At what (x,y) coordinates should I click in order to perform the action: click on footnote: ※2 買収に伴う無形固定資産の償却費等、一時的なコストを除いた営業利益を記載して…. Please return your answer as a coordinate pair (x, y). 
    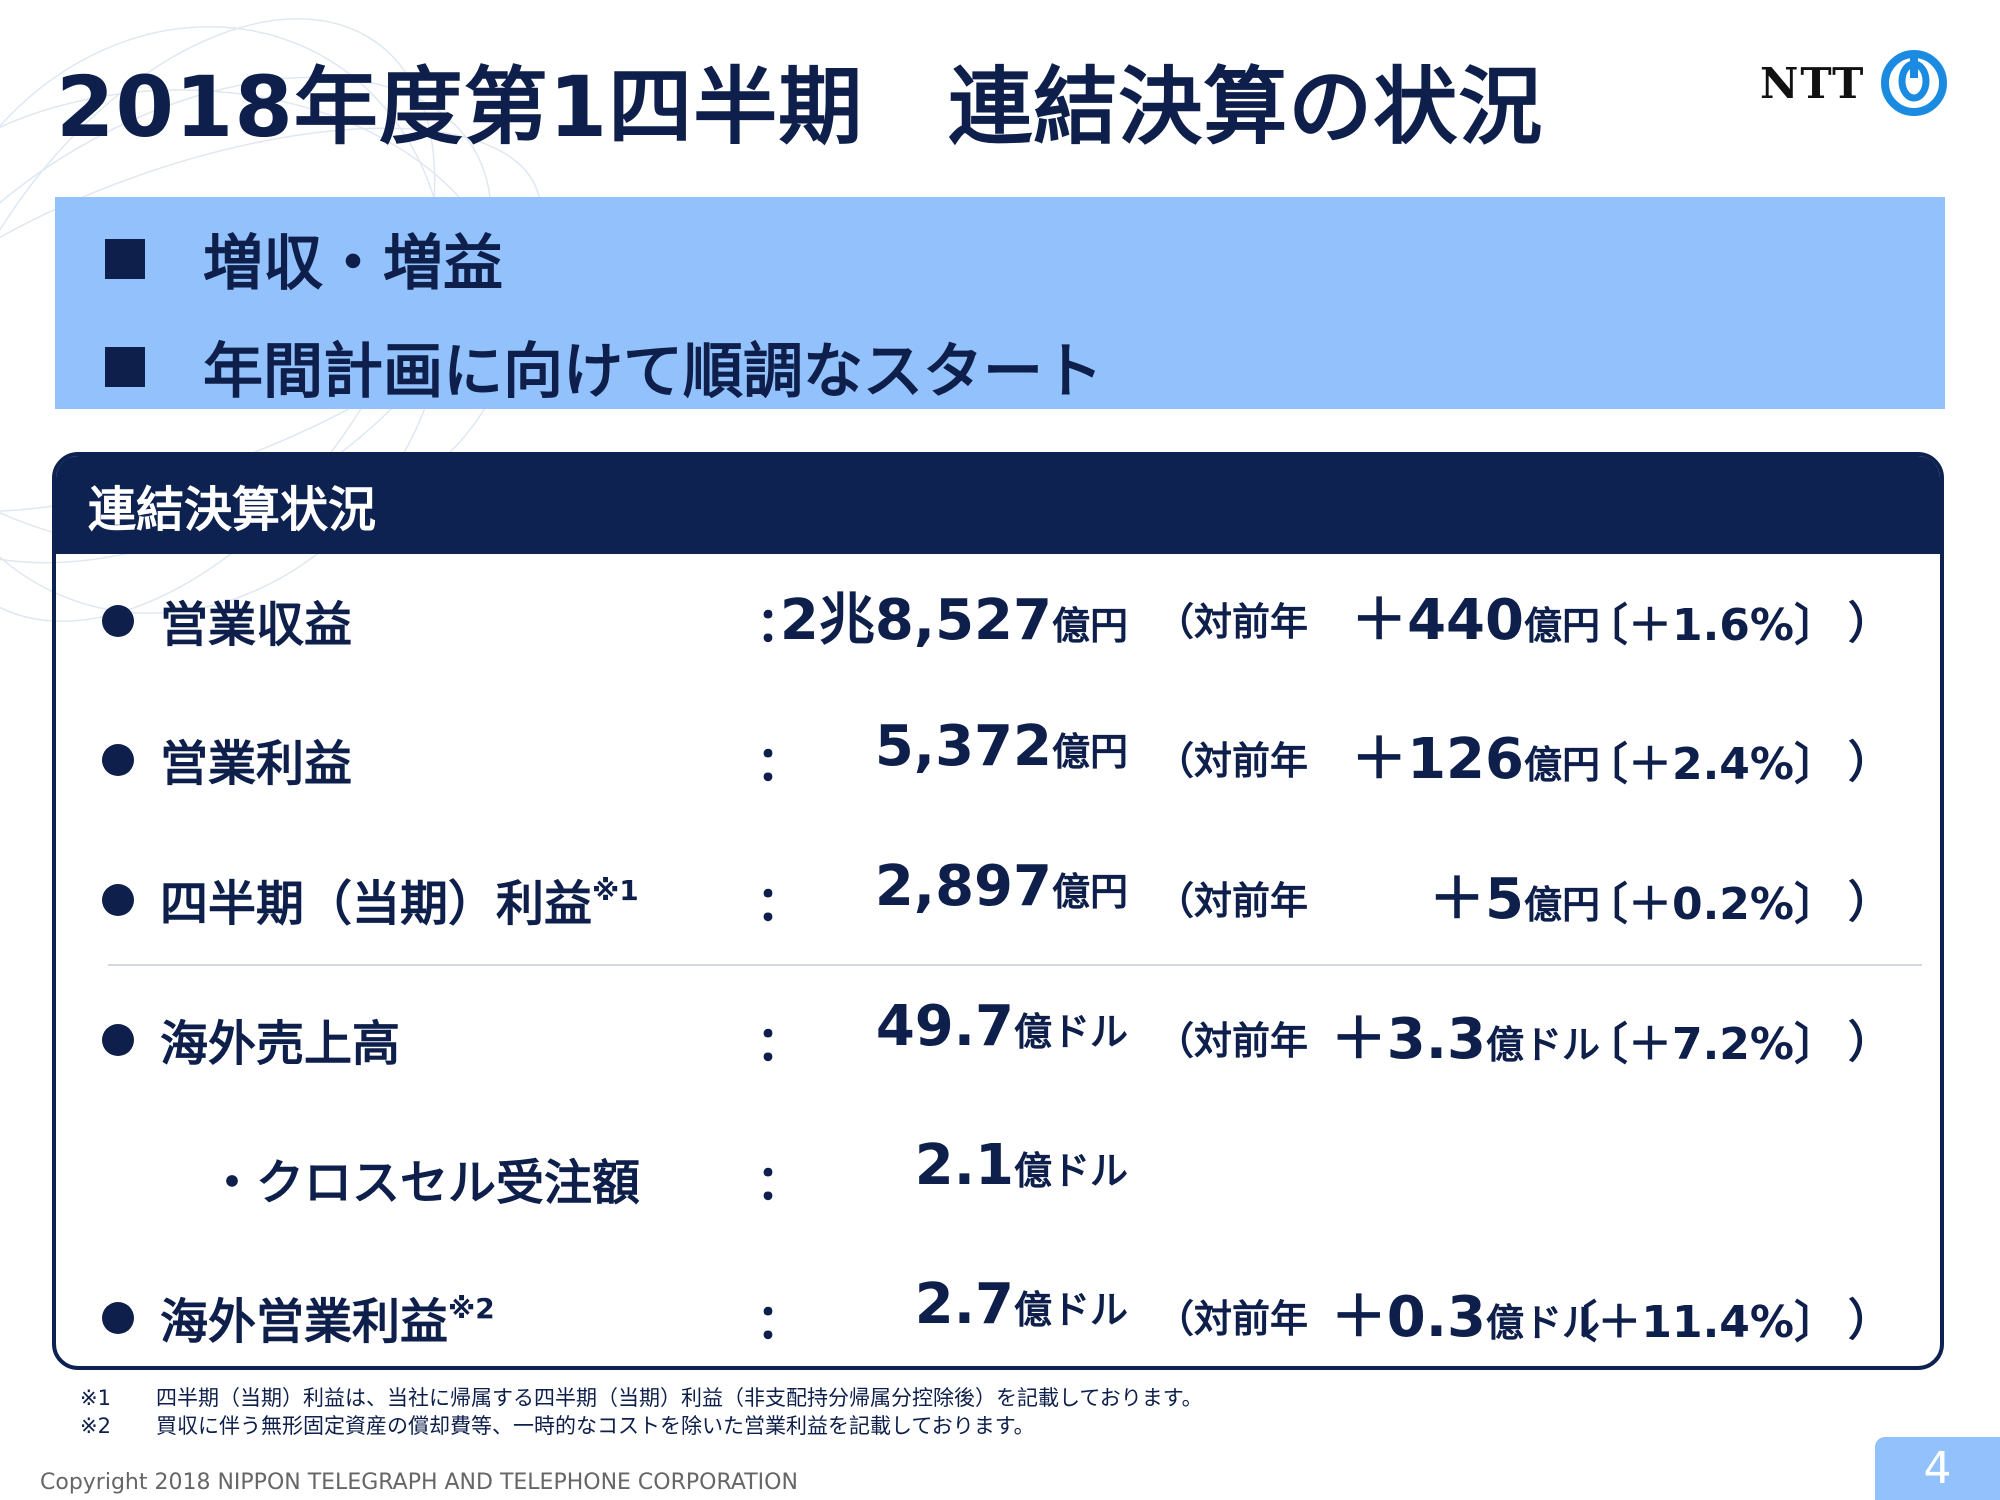
    Looking at the image, I should click on (641, 1426).